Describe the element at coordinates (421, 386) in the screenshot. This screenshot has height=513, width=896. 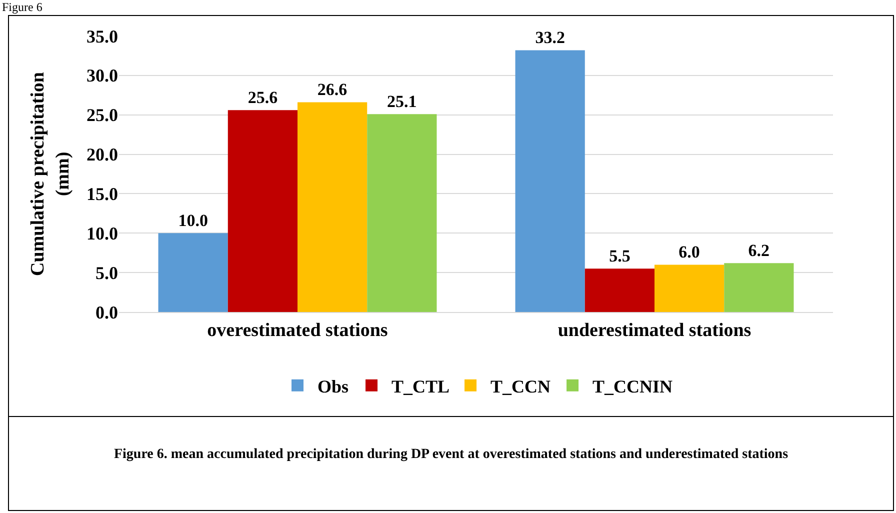
I see `legend-label: T_CTL` at that location.